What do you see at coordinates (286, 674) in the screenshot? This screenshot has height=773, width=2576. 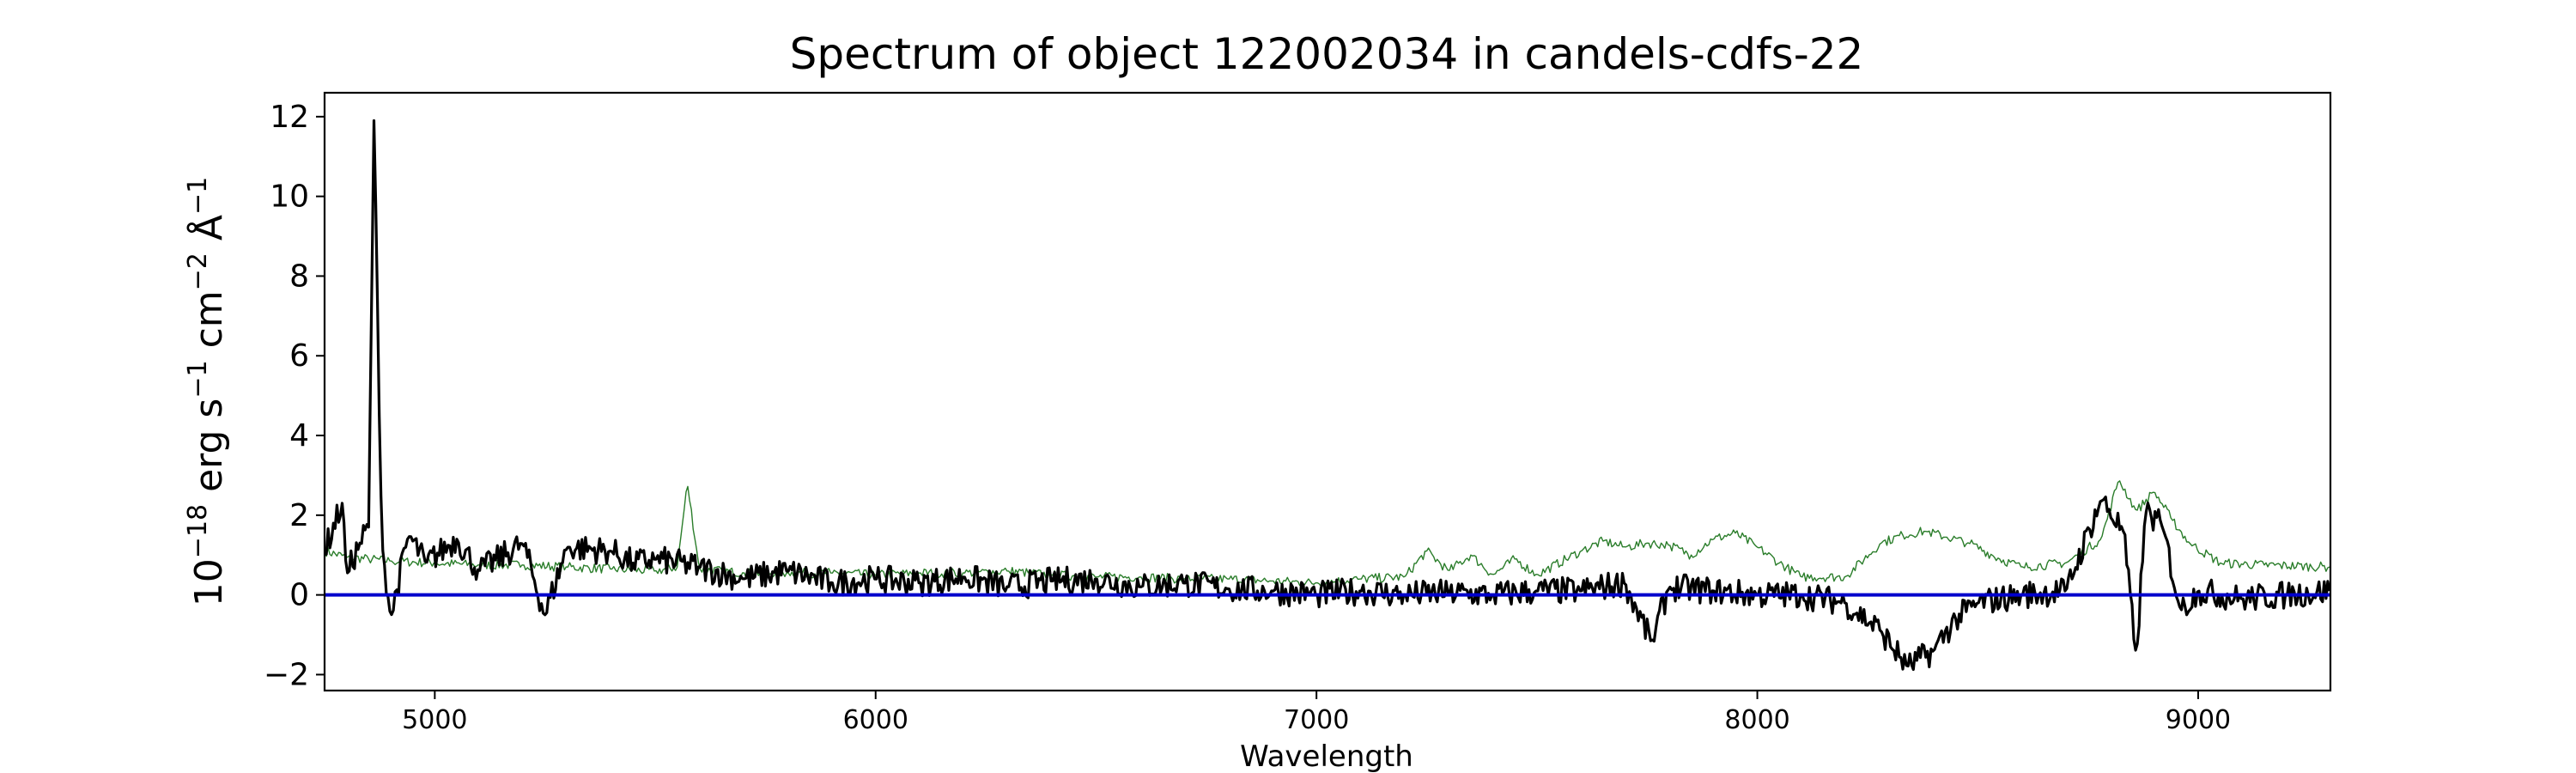 I see `y-tick-label: −2` at bounding box center [286, 674].